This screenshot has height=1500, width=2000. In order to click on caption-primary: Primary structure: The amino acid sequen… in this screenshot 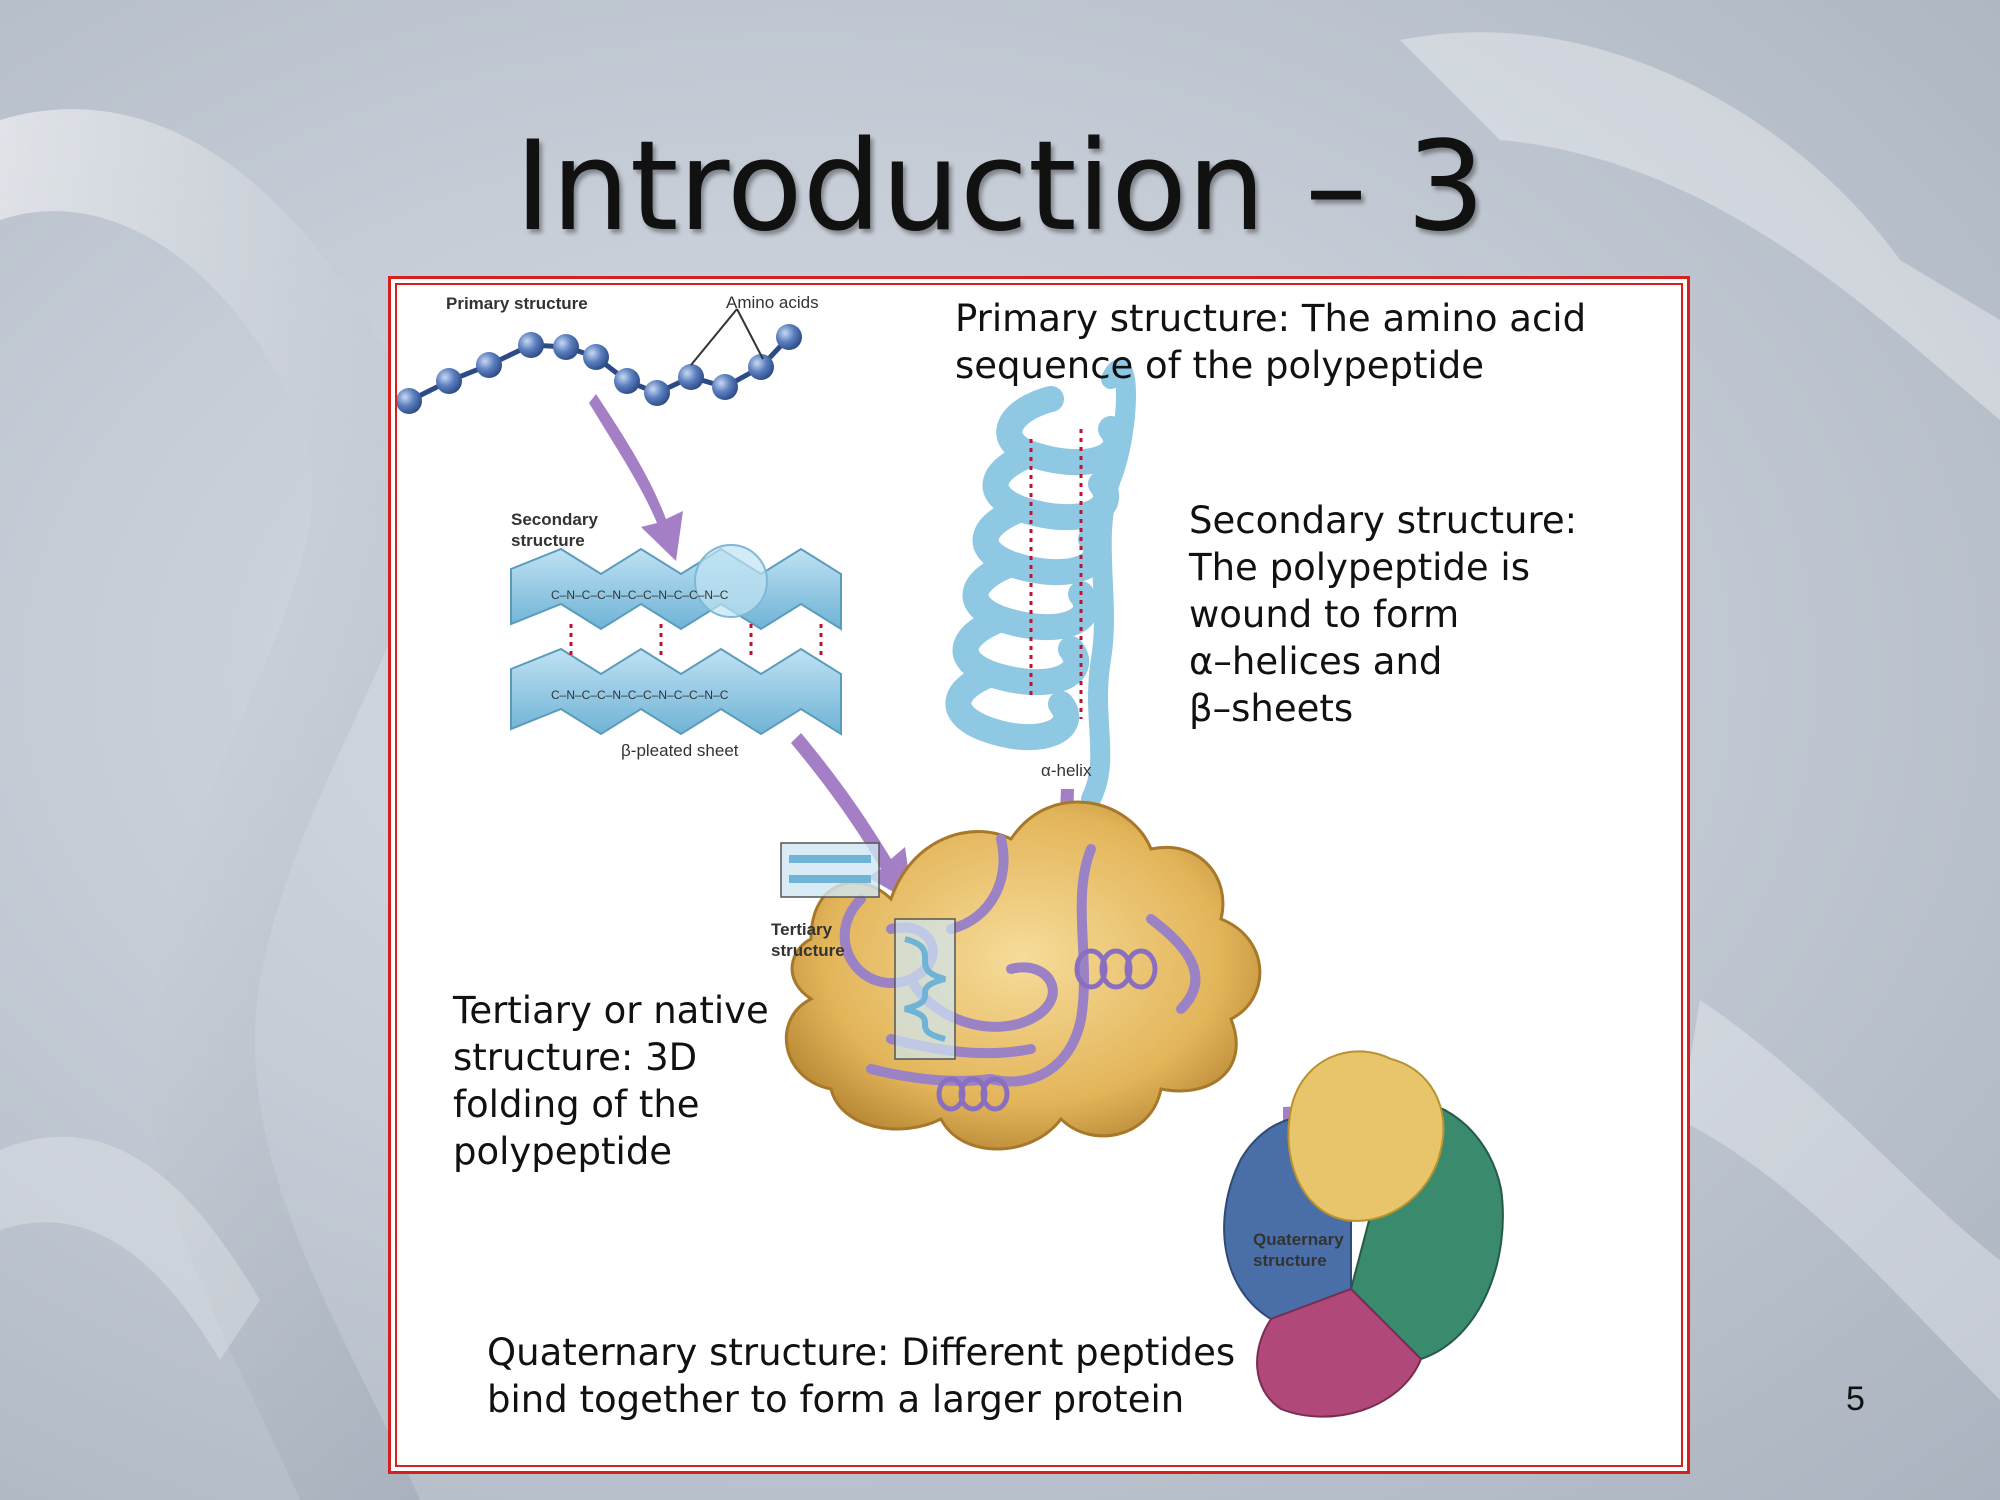, I will do `click(1271, 342)`.